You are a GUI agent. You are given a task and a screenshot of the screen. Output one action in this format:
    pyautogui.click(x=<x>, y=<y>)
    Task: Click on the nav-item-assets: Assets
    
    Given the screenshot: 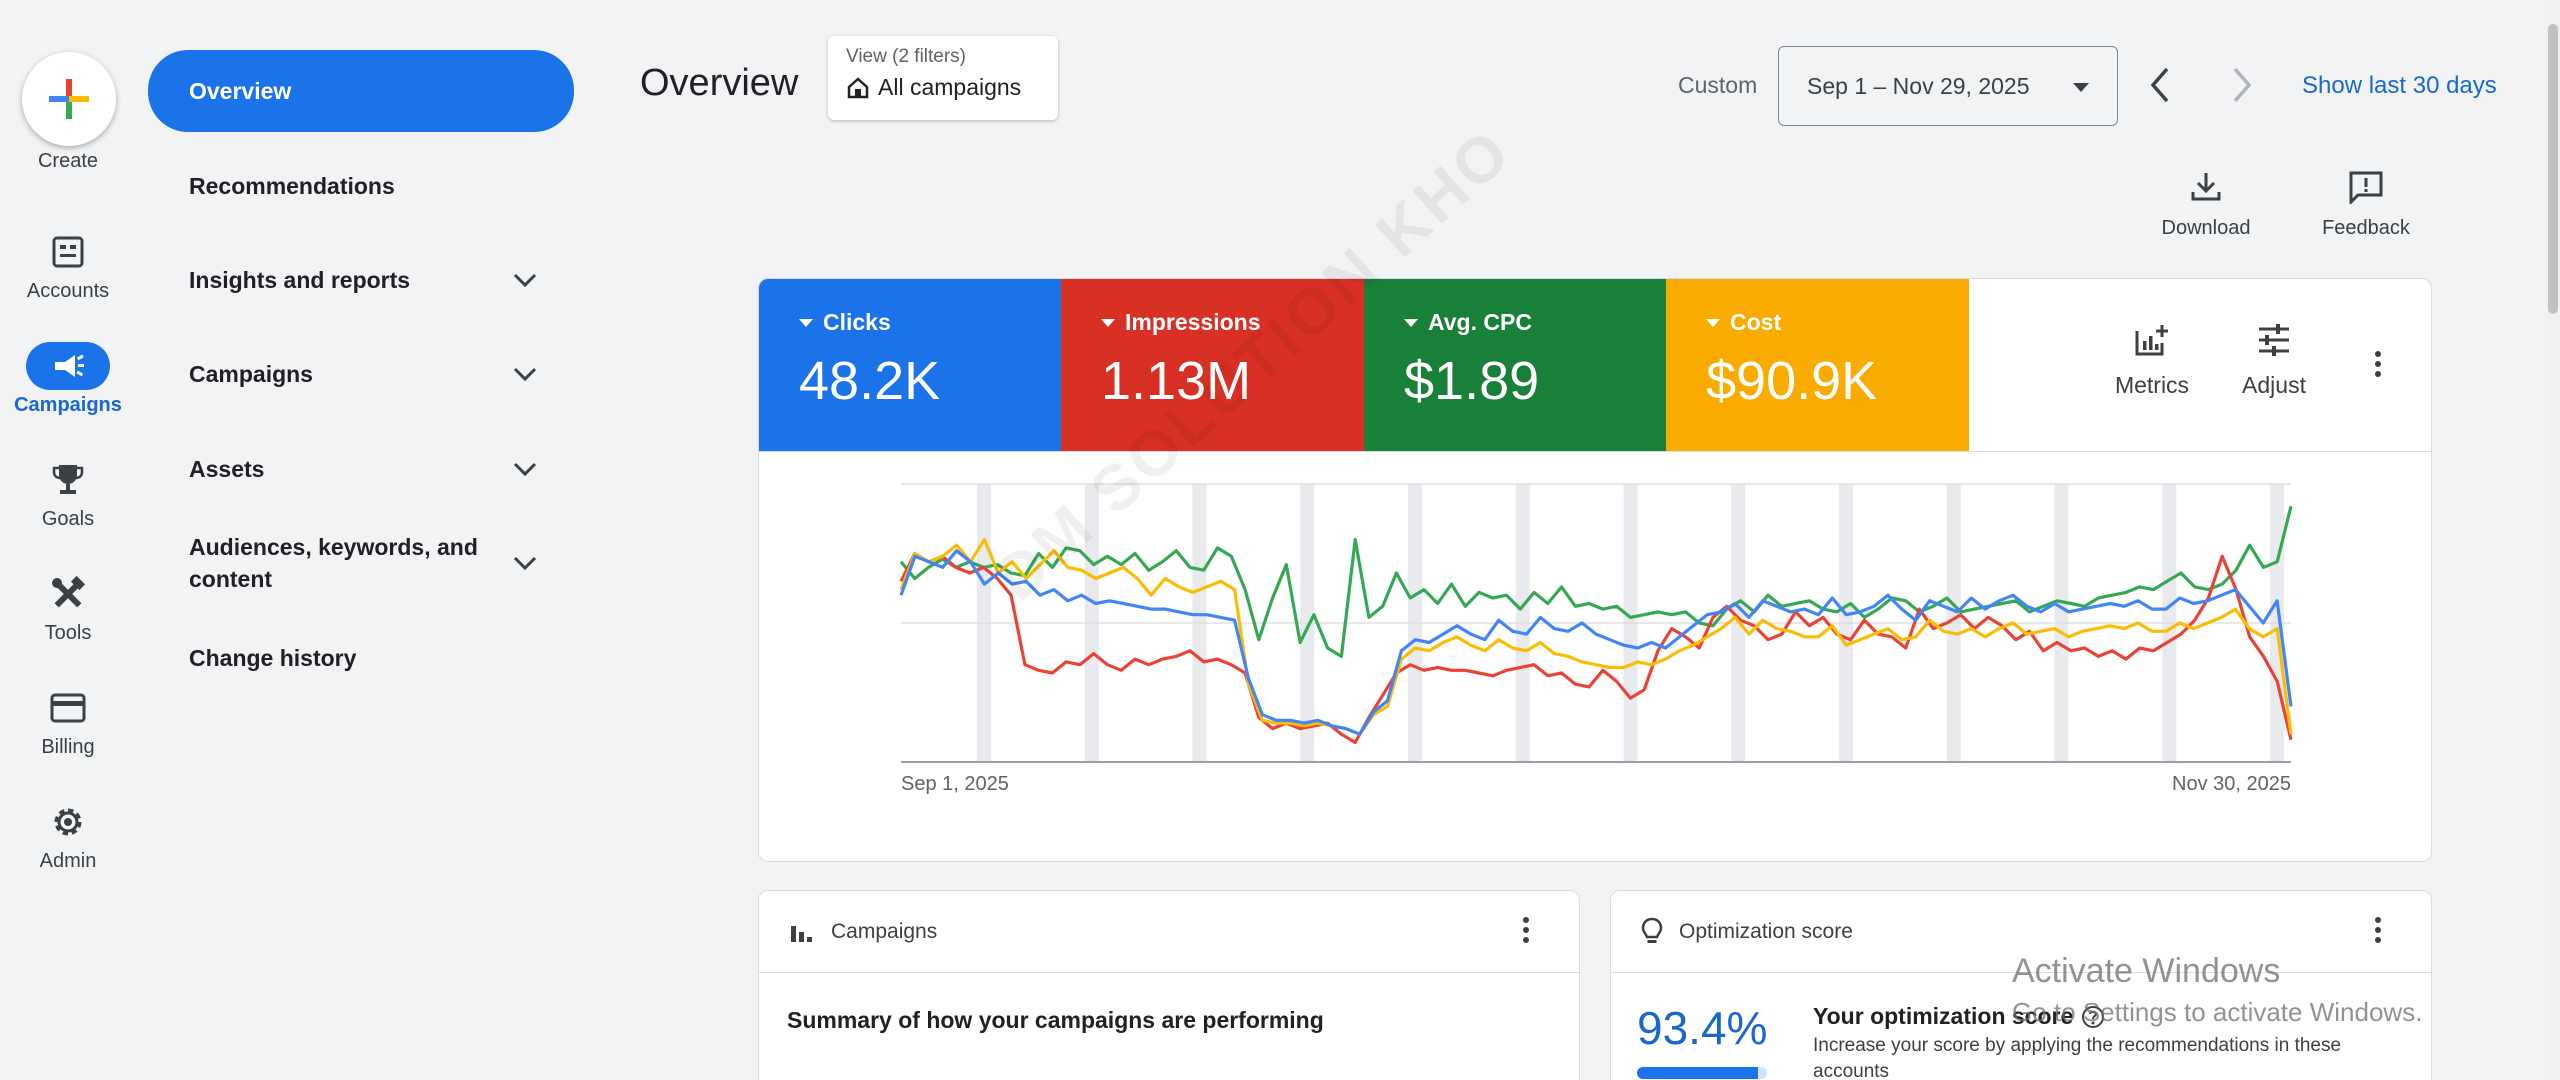 What is the action you would take?
    pyautogui.click(x=361, y=469)
    